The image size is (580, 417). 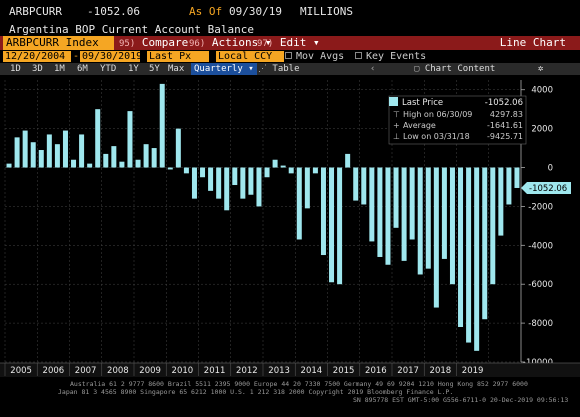 What do you see at coordinates (35, 11) in the screenshot?
I see `ticker-symbol: ARBPCURR` at bounding box center [35, 11].